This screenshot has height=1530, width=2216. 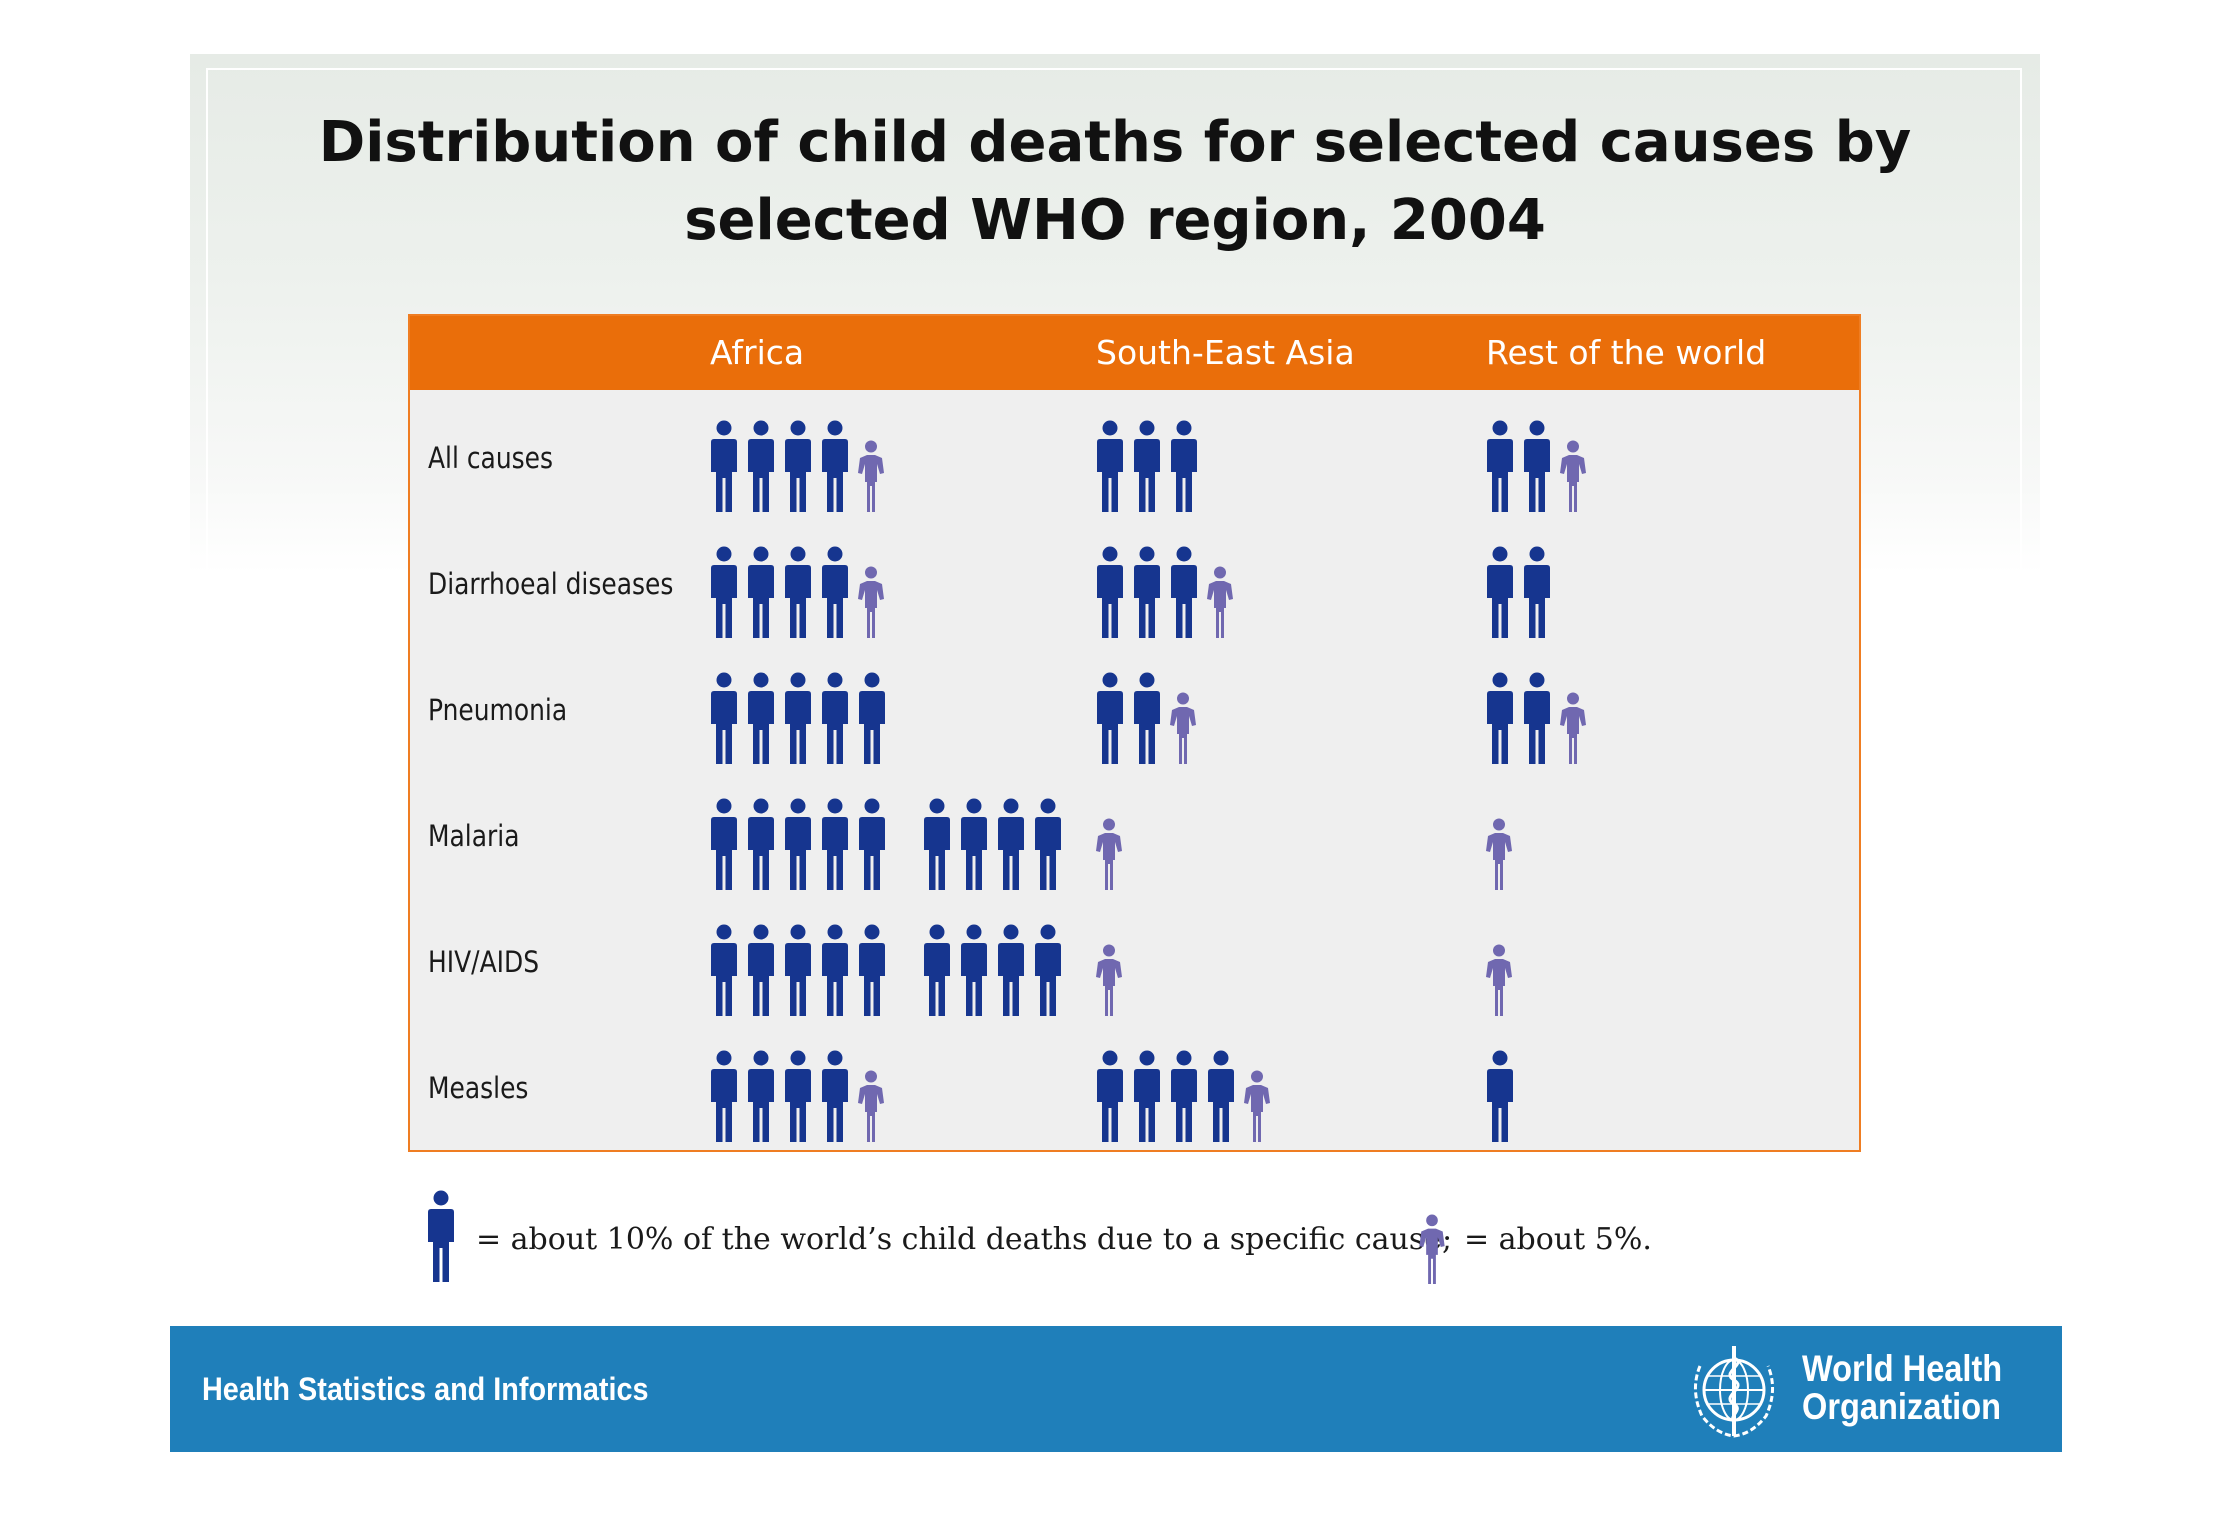 I want to click on row-label: Measles, so click(x=478, y=1088).